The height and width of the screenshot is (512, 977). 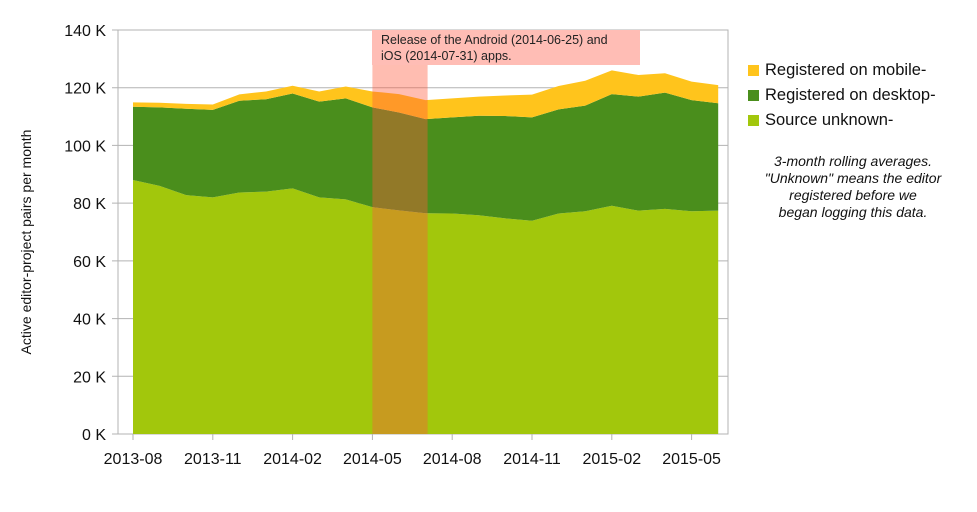 I want to click on y-axis-label: Active editor-project pairs per month, so click(x=26, y=242).